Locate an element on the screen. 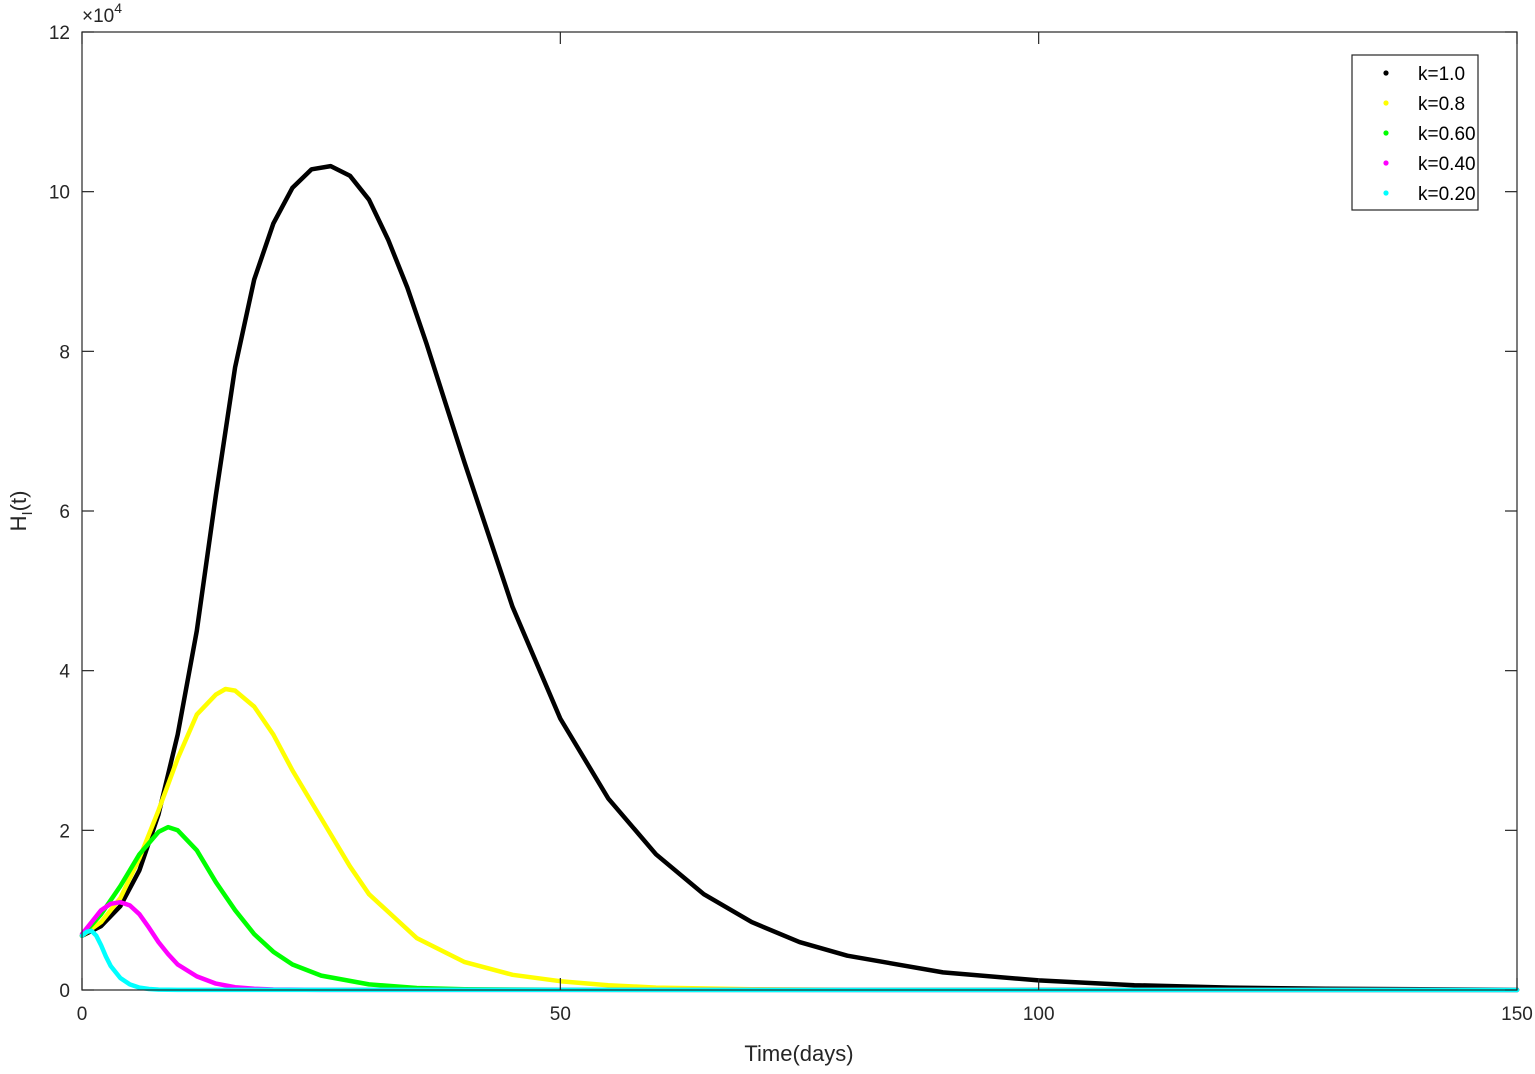 The image size is (1535, 1074). y-tick-labels: 0 2 4 6 8 10 12 is located at coordinates (60, 512).